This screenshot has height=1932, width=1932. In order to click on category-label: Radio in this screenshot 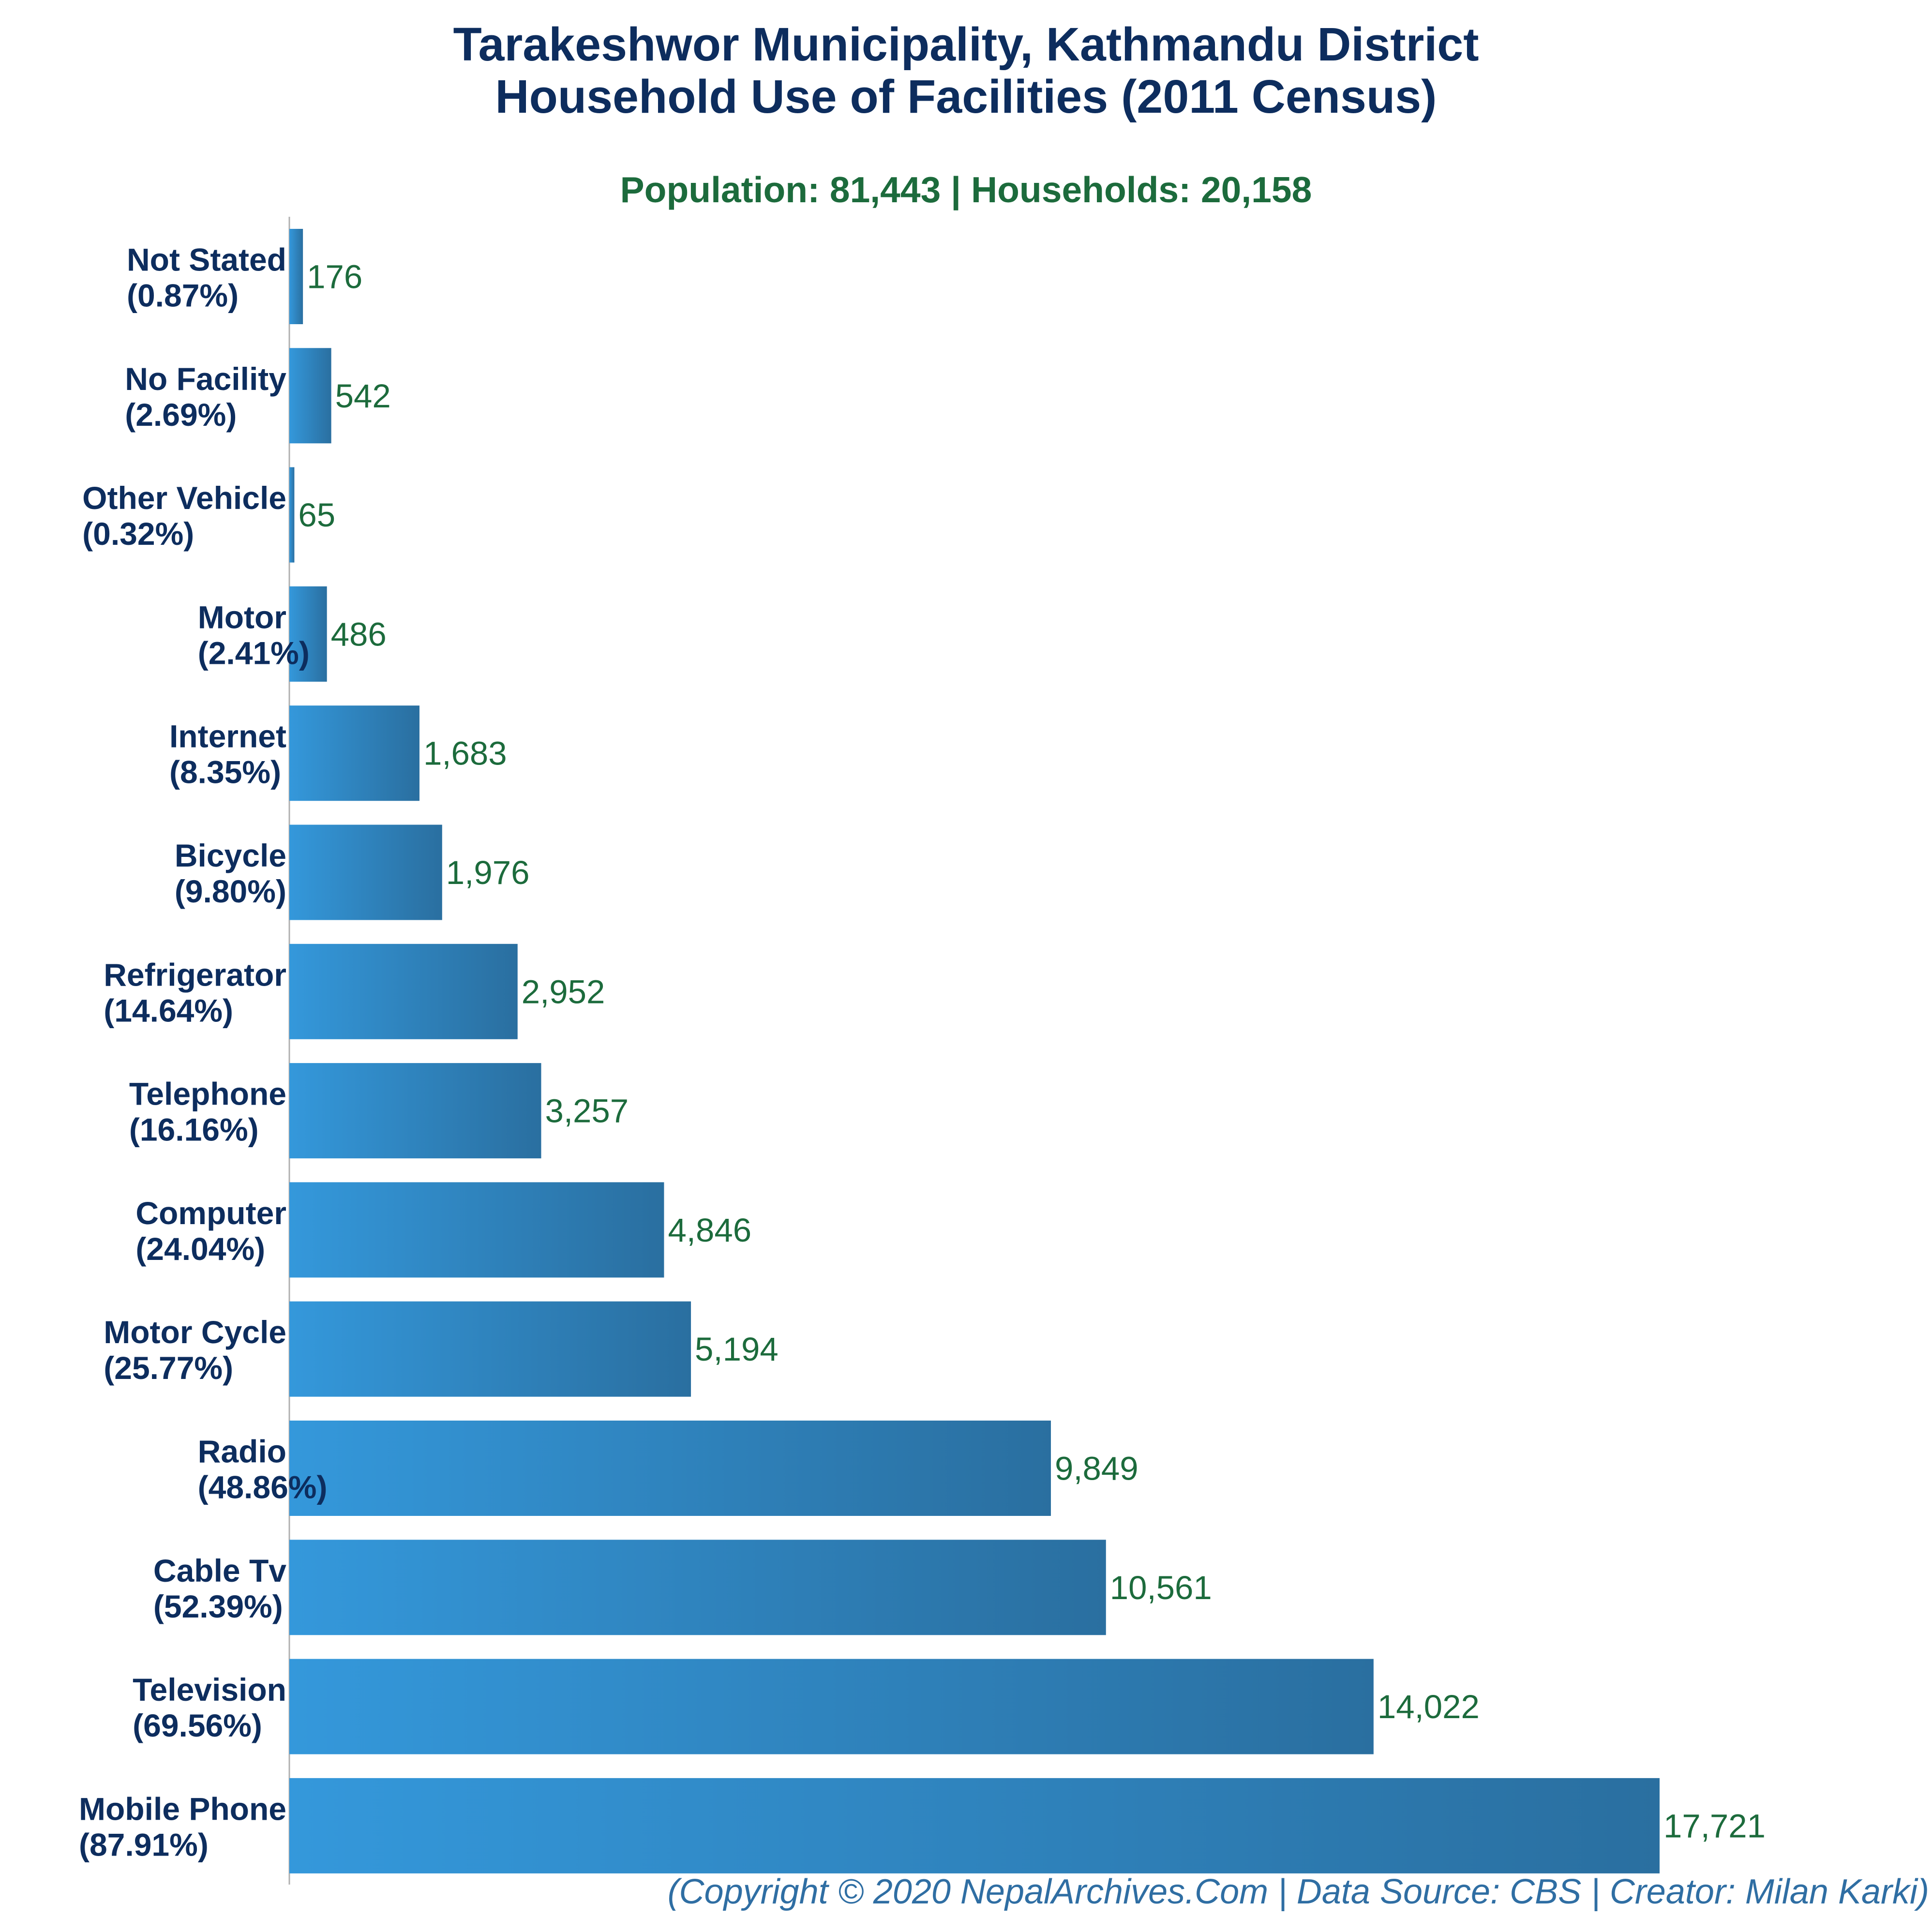, I will do `click(242, 1451)`.